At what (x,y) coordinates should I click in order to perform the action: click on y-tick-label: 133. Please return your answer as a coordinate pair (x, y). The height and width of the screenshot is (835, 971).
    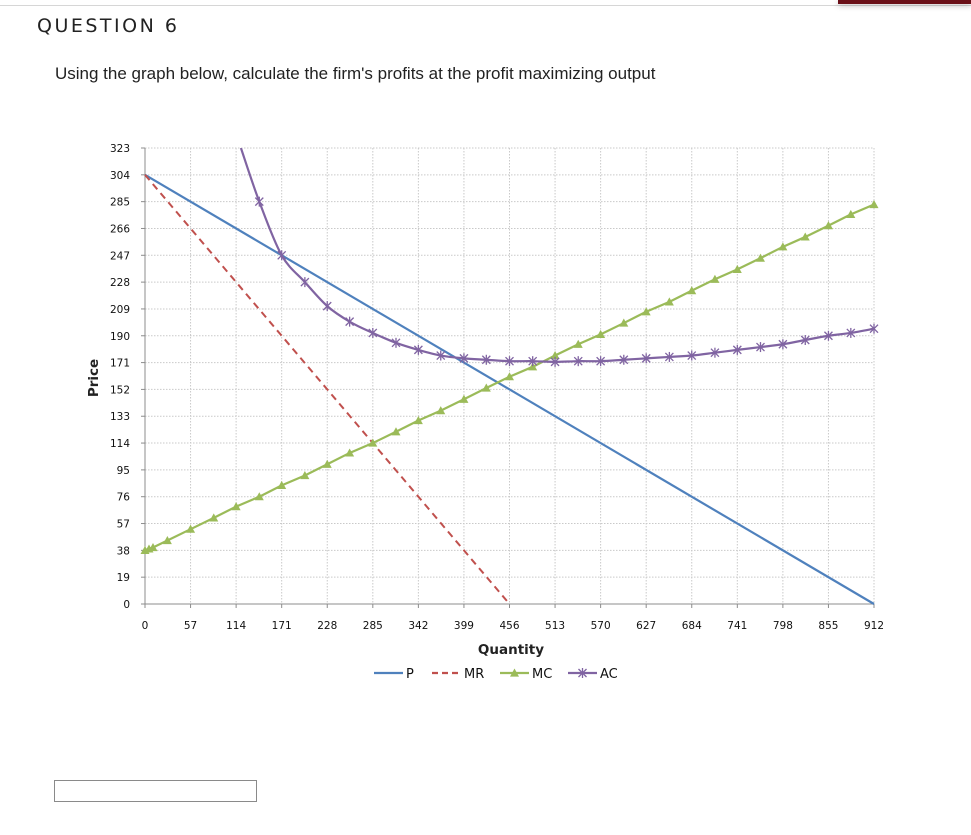
    Looking at the image, I should click on (120, 417).